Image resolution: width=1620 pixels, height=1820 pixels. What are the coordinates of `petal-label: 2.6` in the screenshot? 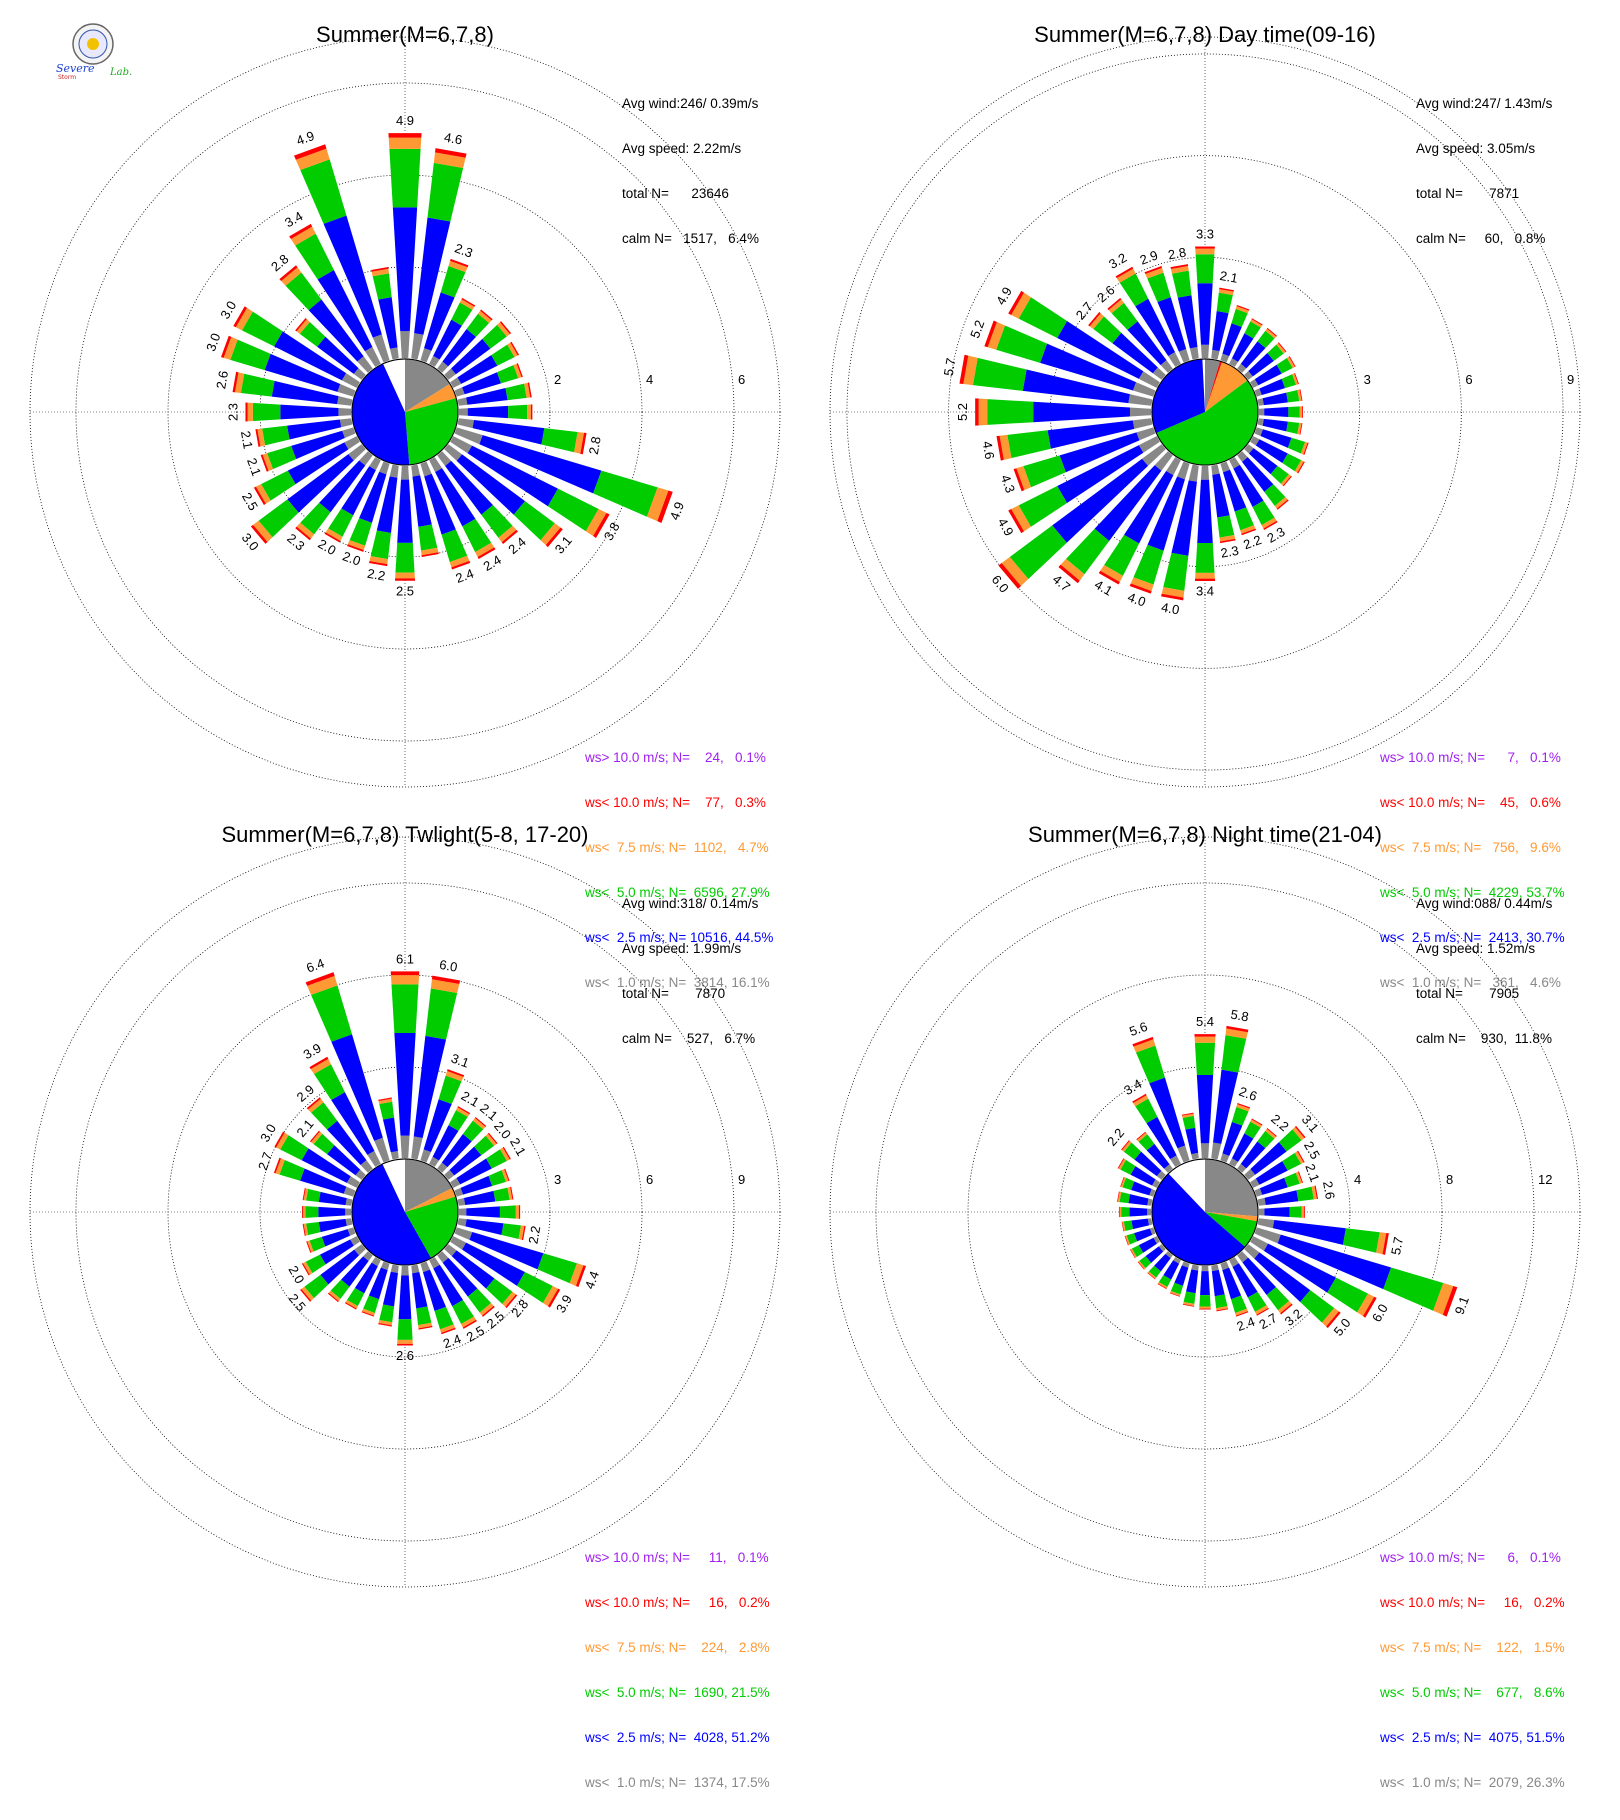 It's located at (1105, 293).